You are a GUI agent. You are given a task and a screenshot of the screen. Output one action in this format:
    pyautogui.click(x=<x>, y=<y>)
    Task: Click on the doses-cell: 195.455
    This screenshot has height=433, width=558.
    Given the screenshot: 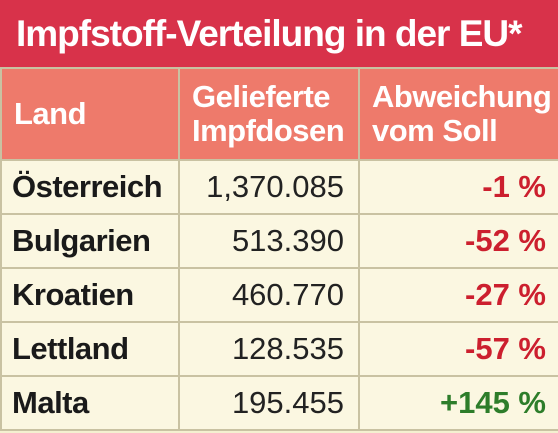 What is the action you would take?
    pyautogui.click(x=269, y=403)
    